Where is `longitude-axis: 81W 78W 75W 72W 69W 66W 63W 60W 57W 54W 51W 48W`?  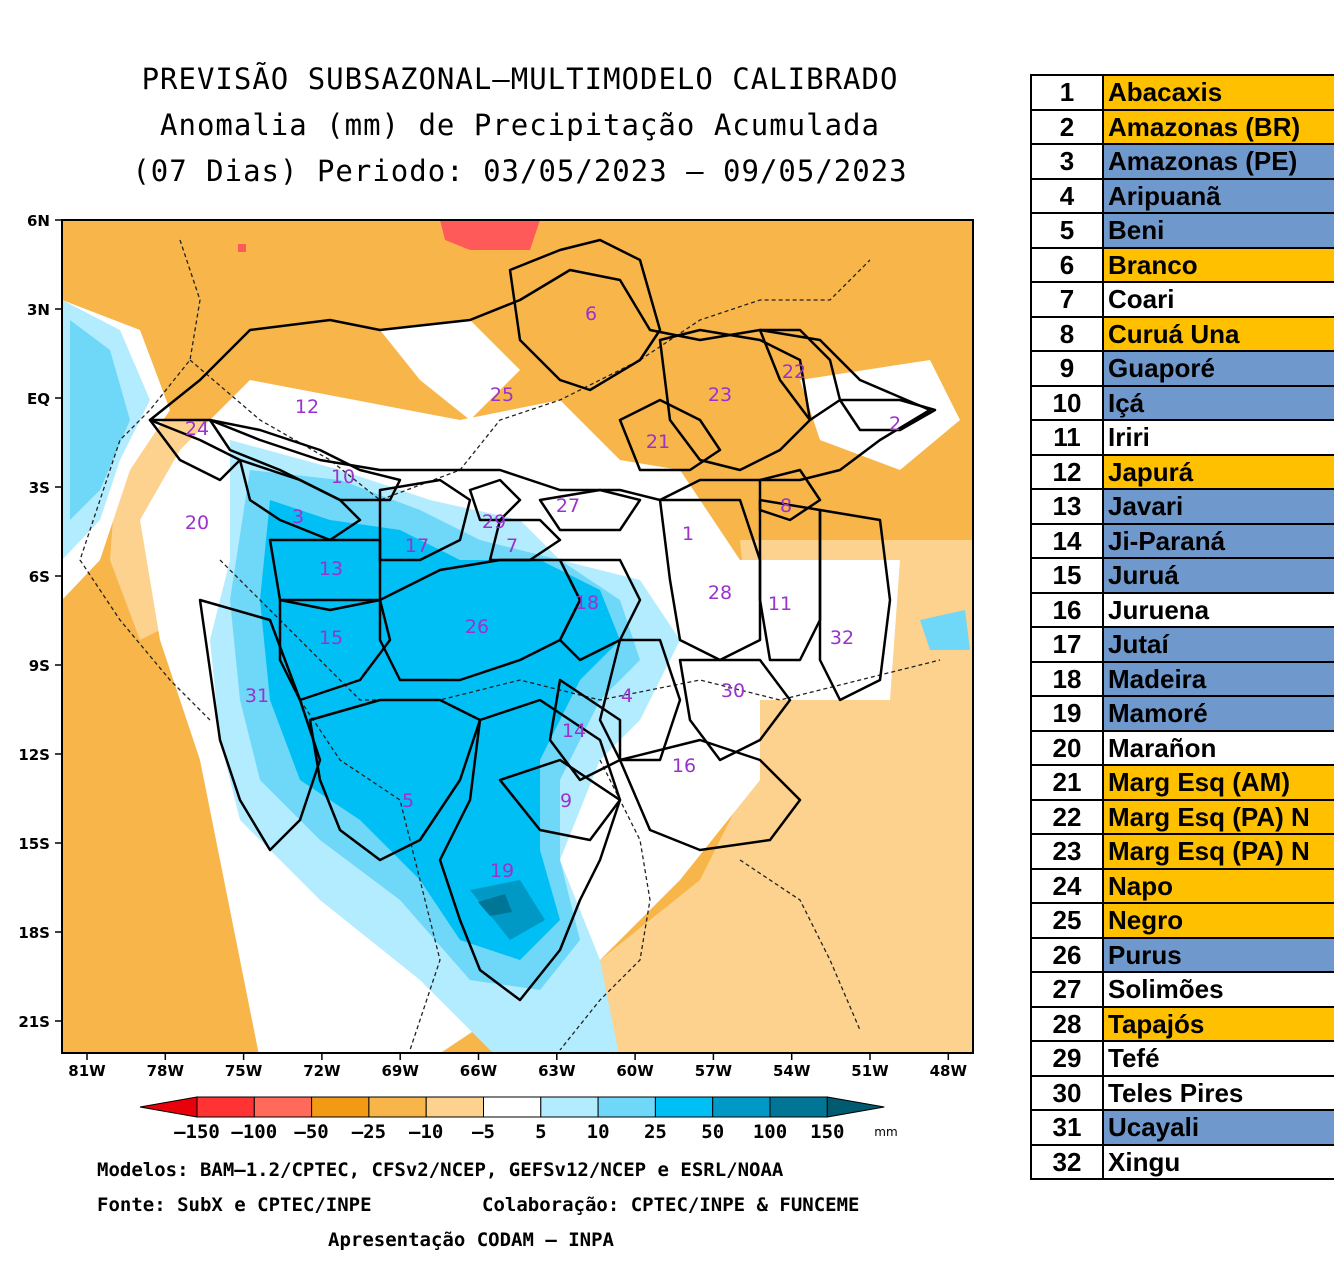 longitude-axis: 81W 78W 75W 72W 69W 66W 63W 60W 57W 54W 51W 48W is located at coordinates (517, 1066).